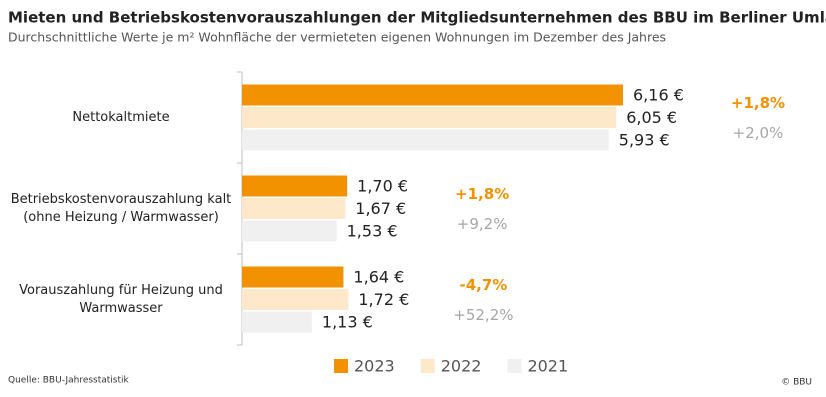  What do you see at coordinates (121, 299) in the screenshot?
I see `category-label: Vorauszahlung für Heizung und Warmwasser` at bounding box center [121, 299].